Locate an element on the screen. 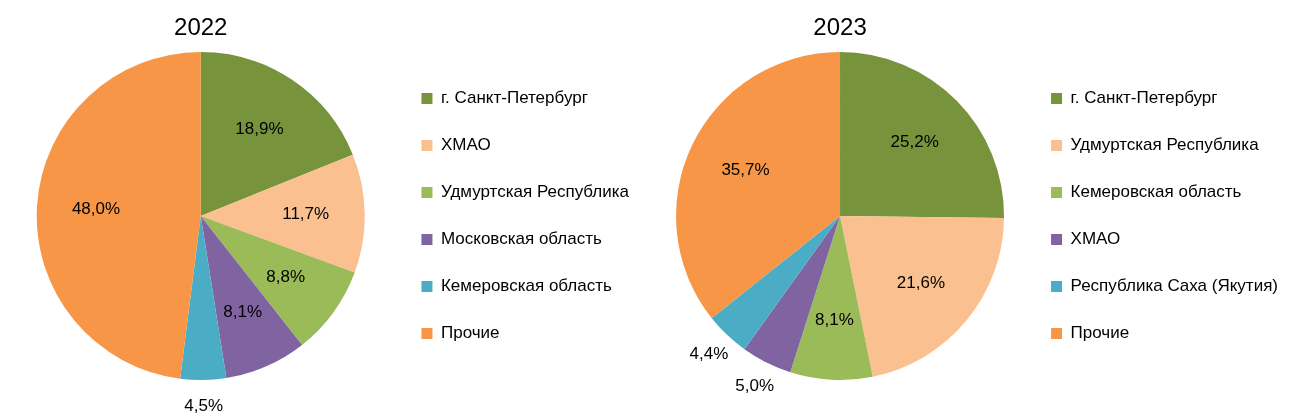 This screenshot has height=416, width=1299. chart-title: 2022 is located at coordinates (201, 26).